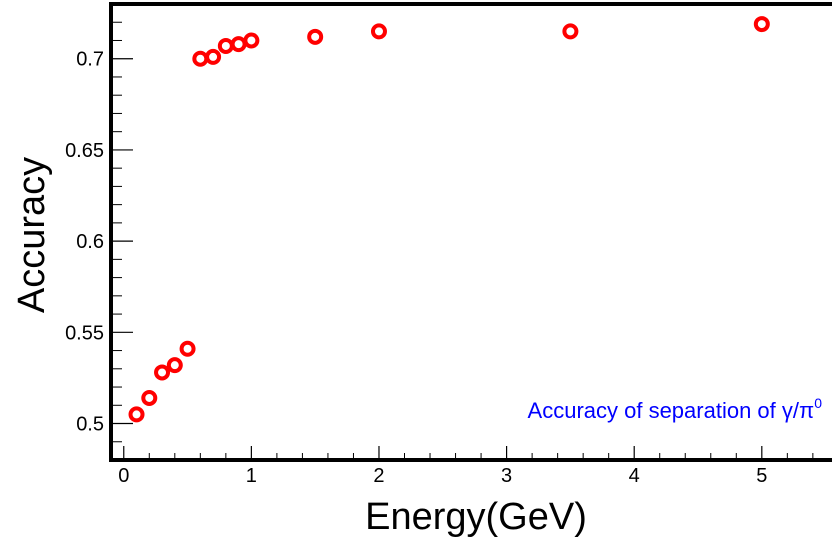 The height and width of the screenshot is (544, 832). I want to click on x-tick-label: 4, so click(634, 476).